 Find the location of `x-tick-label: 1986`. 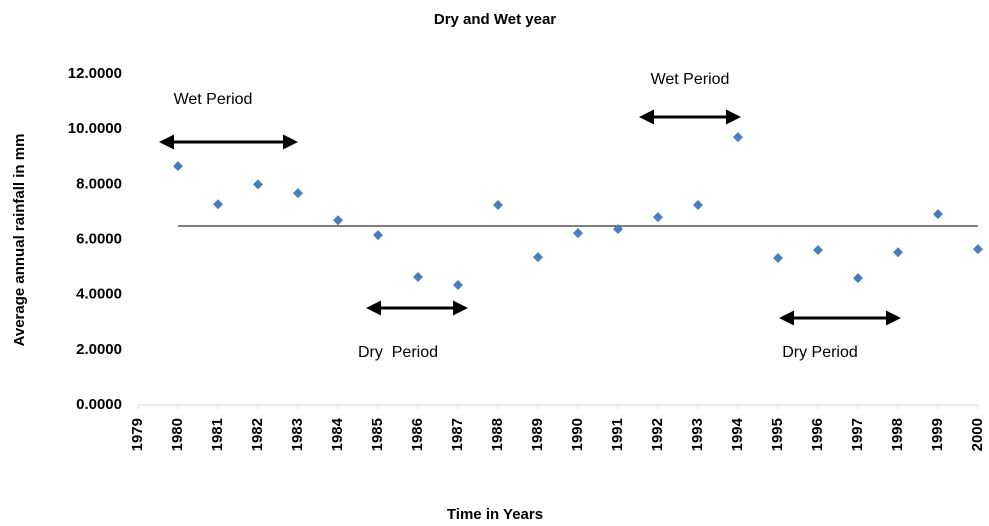

x-tick-label: 1986 is located at coordinates (417, 434).